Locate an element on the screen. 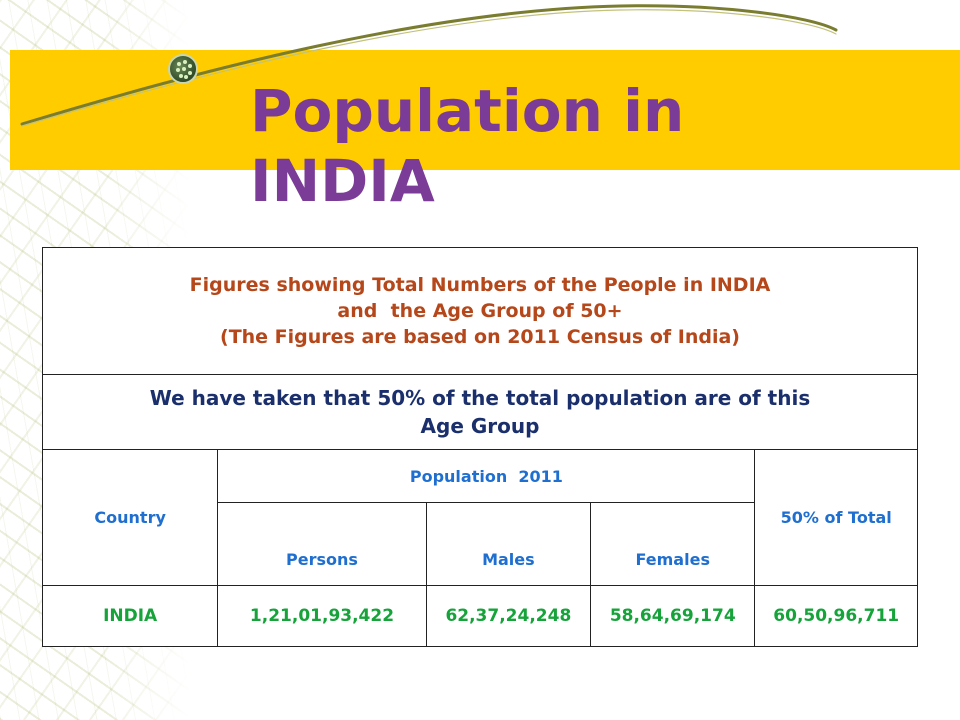 Image resolution: width=960 pixels, height=720 pixels. cell-fifty-percent: 60,50,96,711 is located at coordinates (836, 616).